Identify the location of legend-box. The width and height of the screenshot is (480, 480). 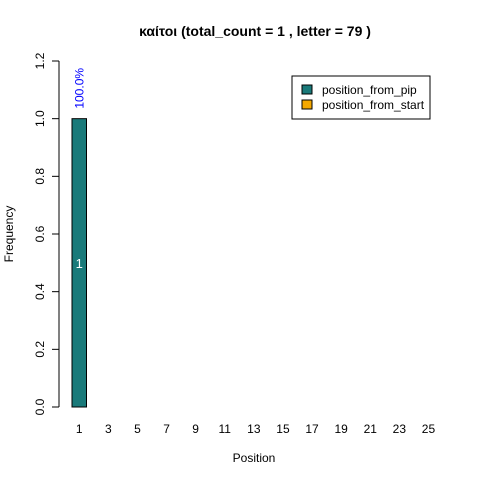
(361, 97).